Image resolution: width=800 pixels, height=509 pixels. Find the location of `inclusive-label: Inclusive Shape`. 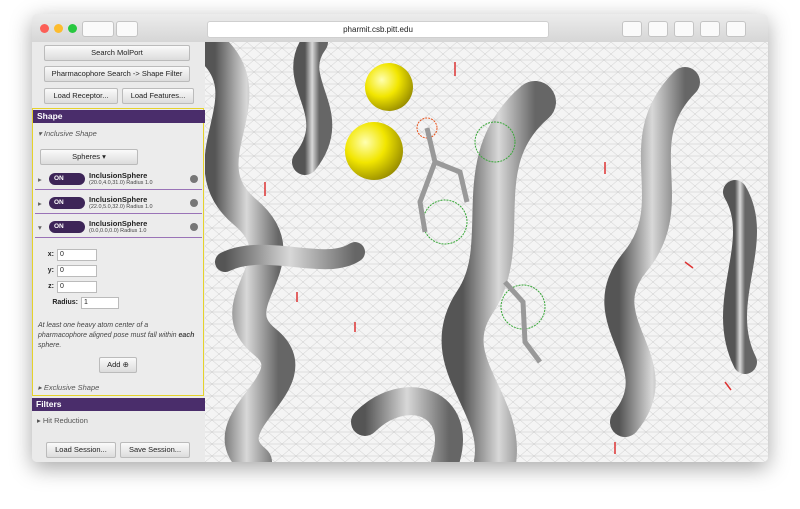

inclusive-label: Inclusive Shape is located at coordinates (70, 133).